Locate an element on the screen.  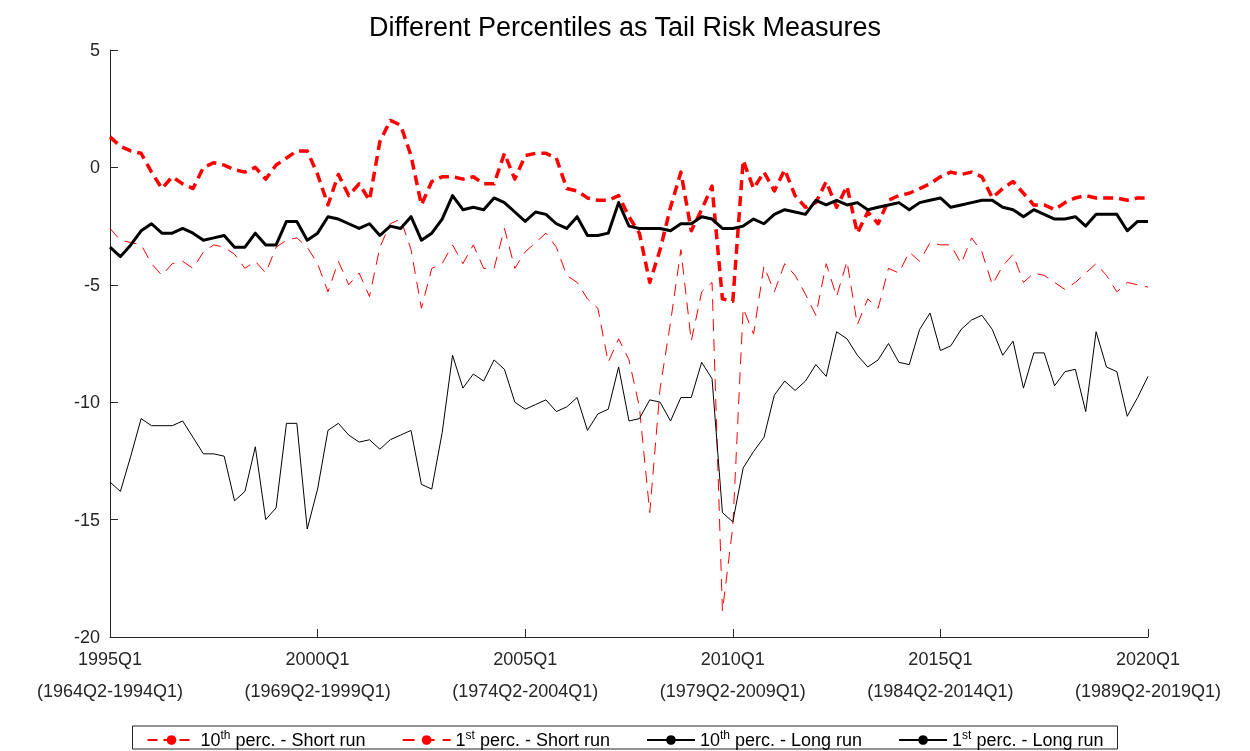
x-tick-label: 2020Q1 (1989Q2-2019Q1) is located at coordinates (1148, 675).